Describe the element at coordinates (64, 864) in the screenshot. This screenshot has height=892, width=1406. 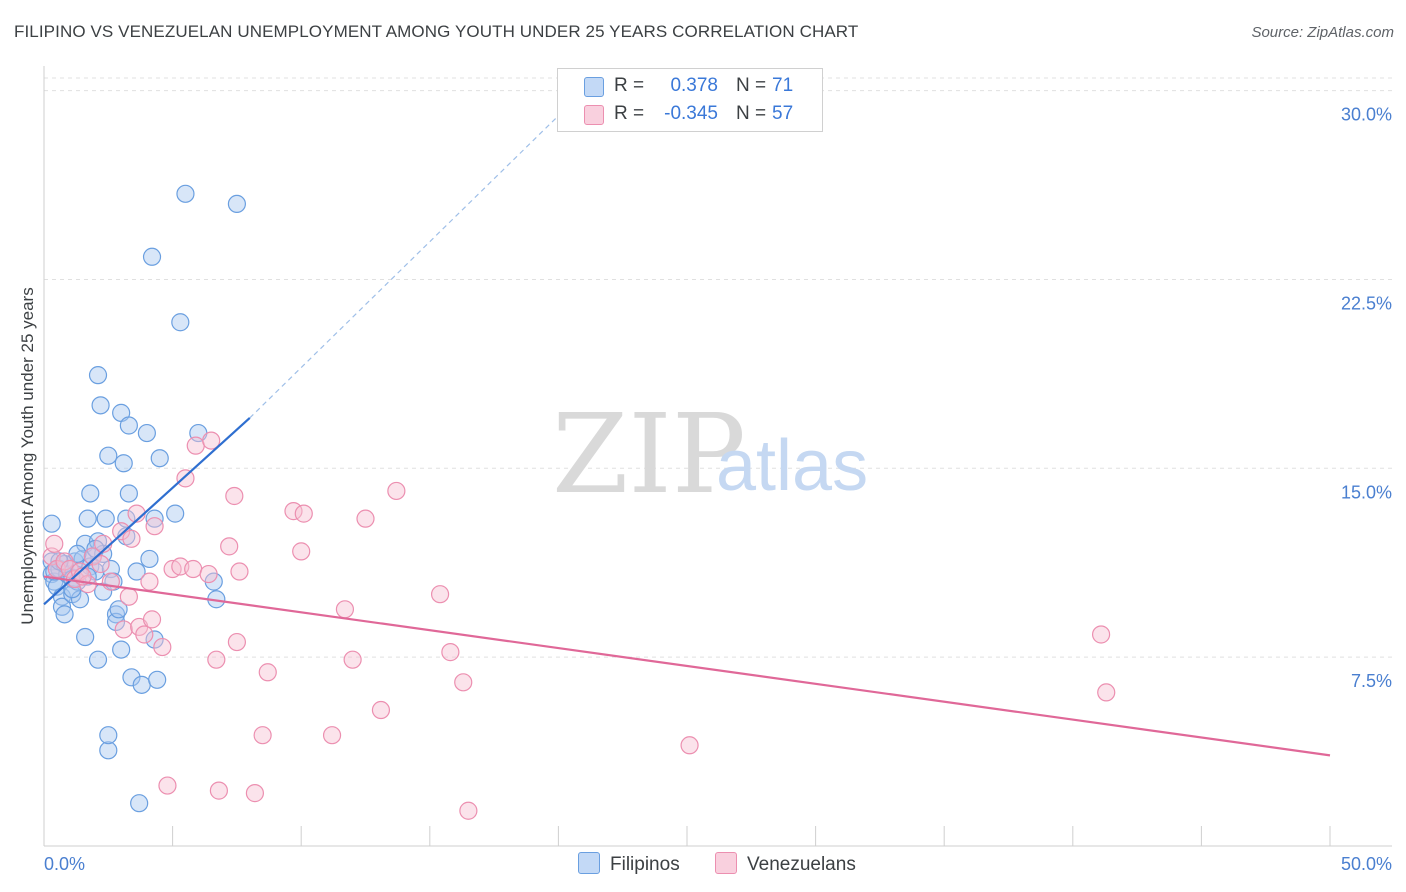
I see `x-tick-label-min: 0.0%` at that location.